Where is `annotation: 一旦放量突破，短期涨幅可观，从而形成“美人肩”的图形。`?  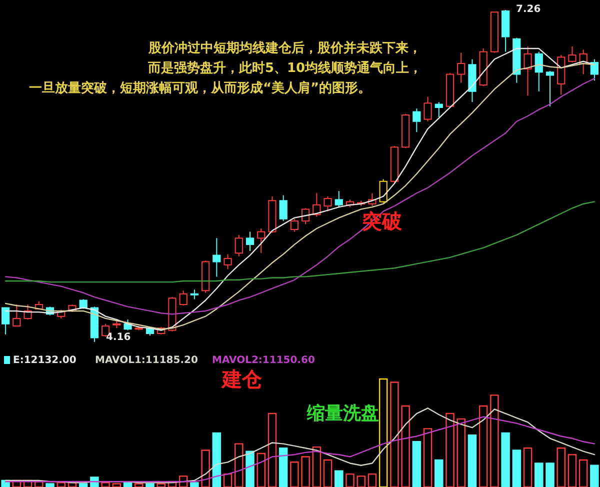 annotation: 一旦放量突破，短期涨幅可观，从而形成“美人肩”的图形。 is located at coordinates (200, 88).